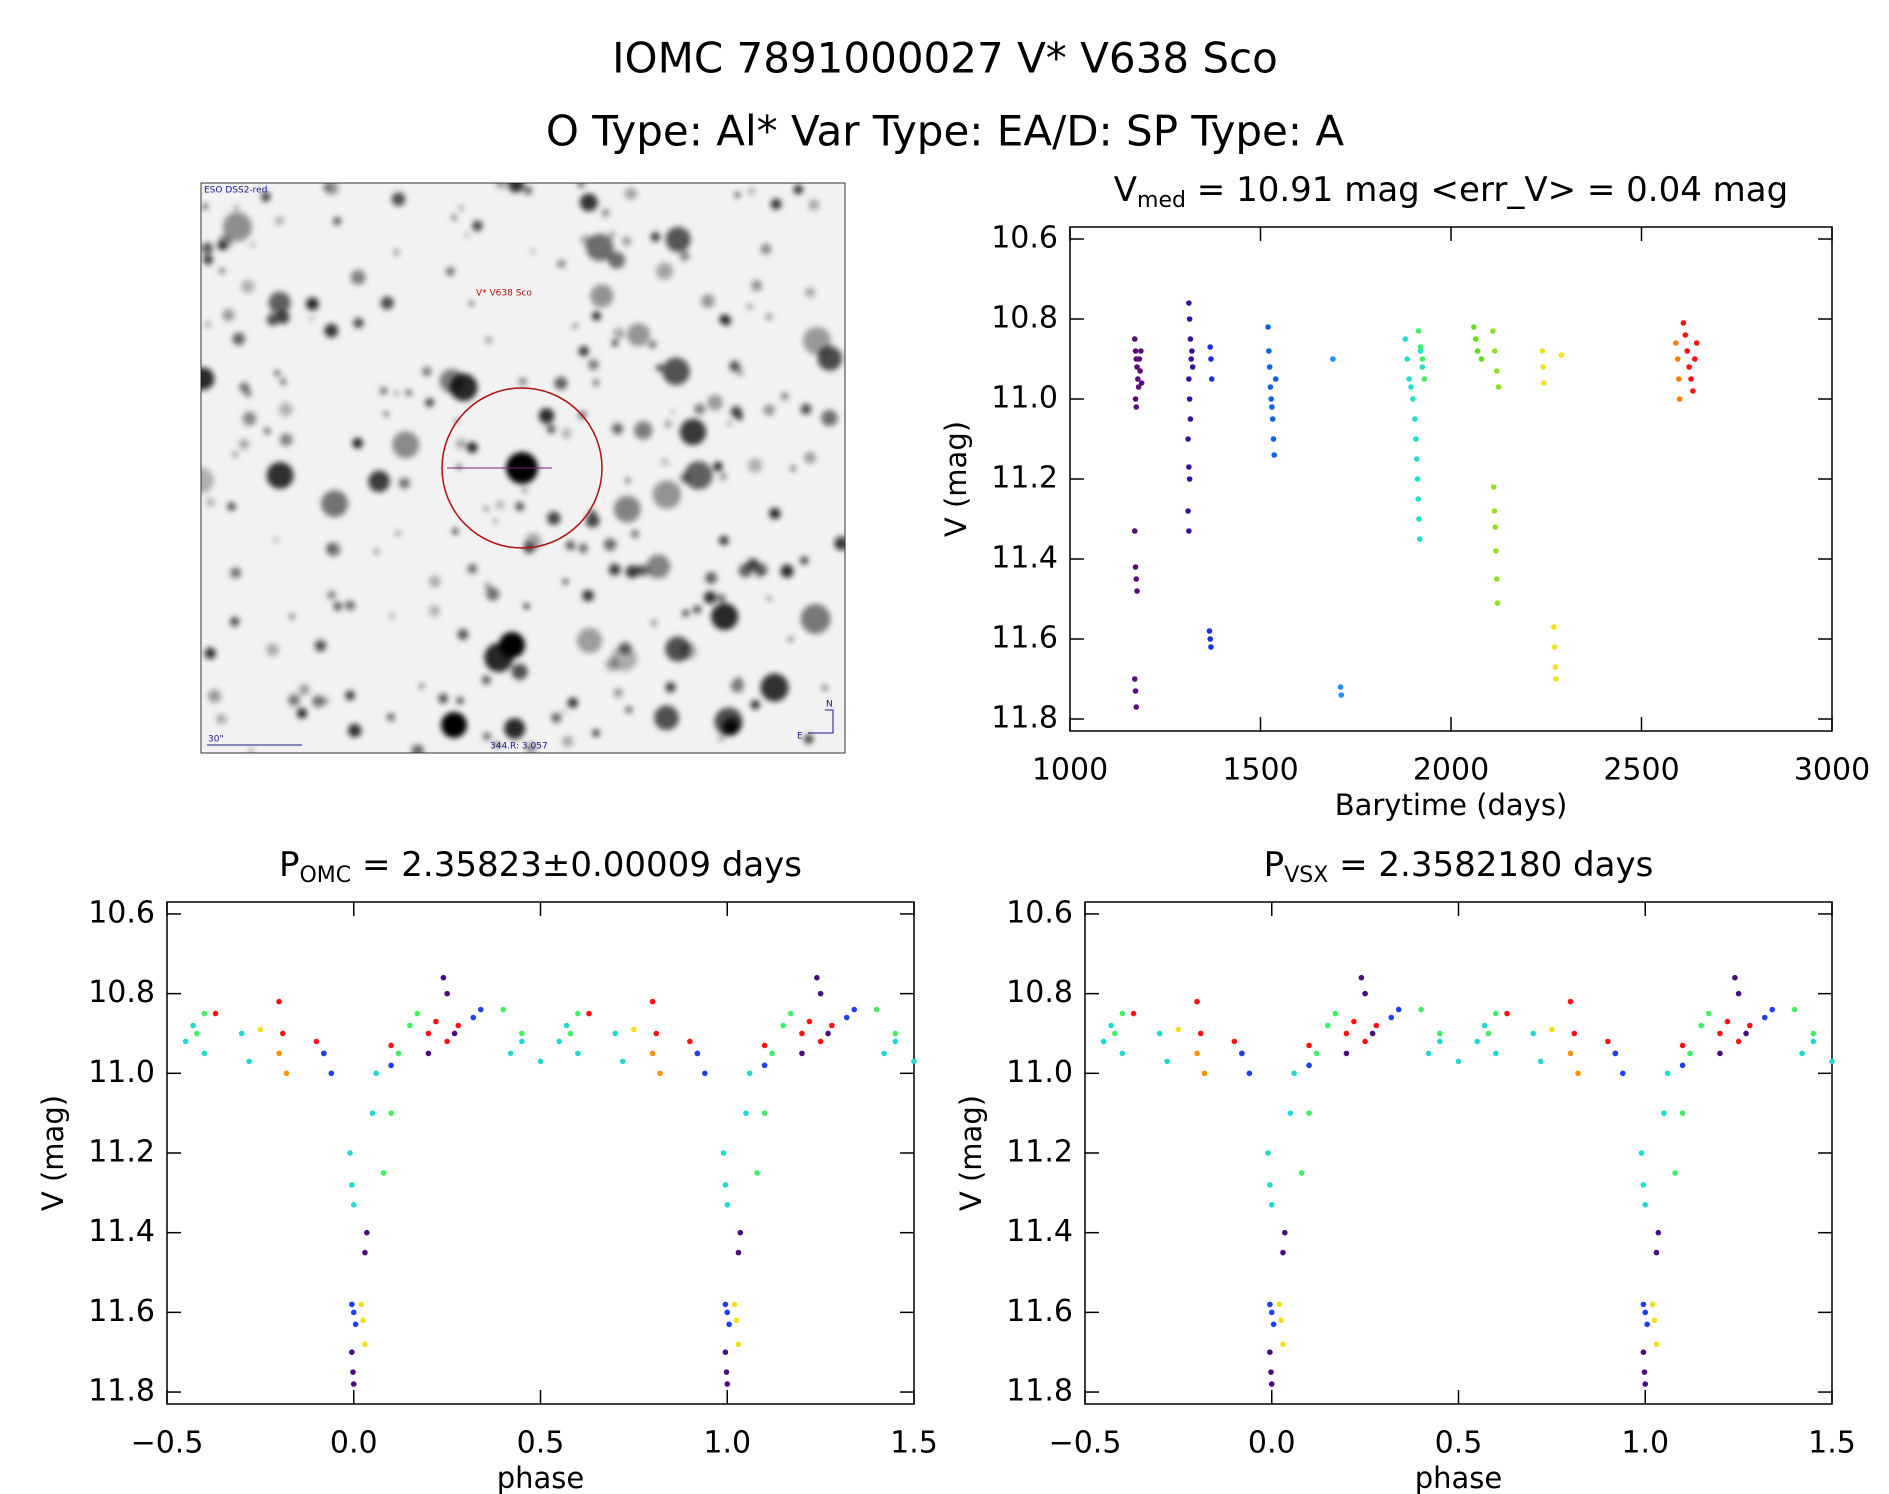 This screenshot has width=1889, height=1494. Describe the element at coordinates (945, 131) in the screenshot. I see `subtitle: O Type: Al* Var Type: EA/D: SP Type: A` at that location.